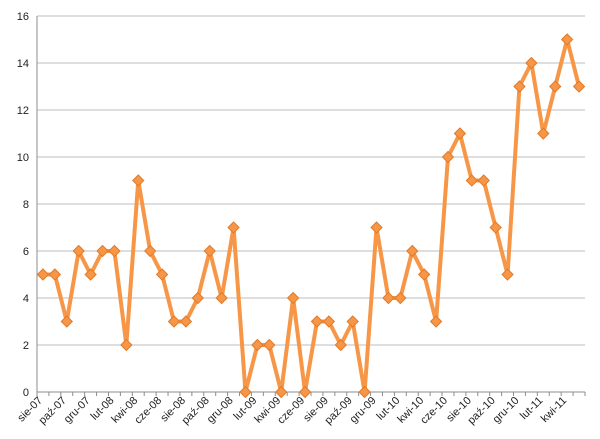 The height and width of the screenshot is (439, 600). What do you see at coordinates (220, 410) in the screenshot?
I see `x-tick-label: gru-08` at bounding box center [220, 410].